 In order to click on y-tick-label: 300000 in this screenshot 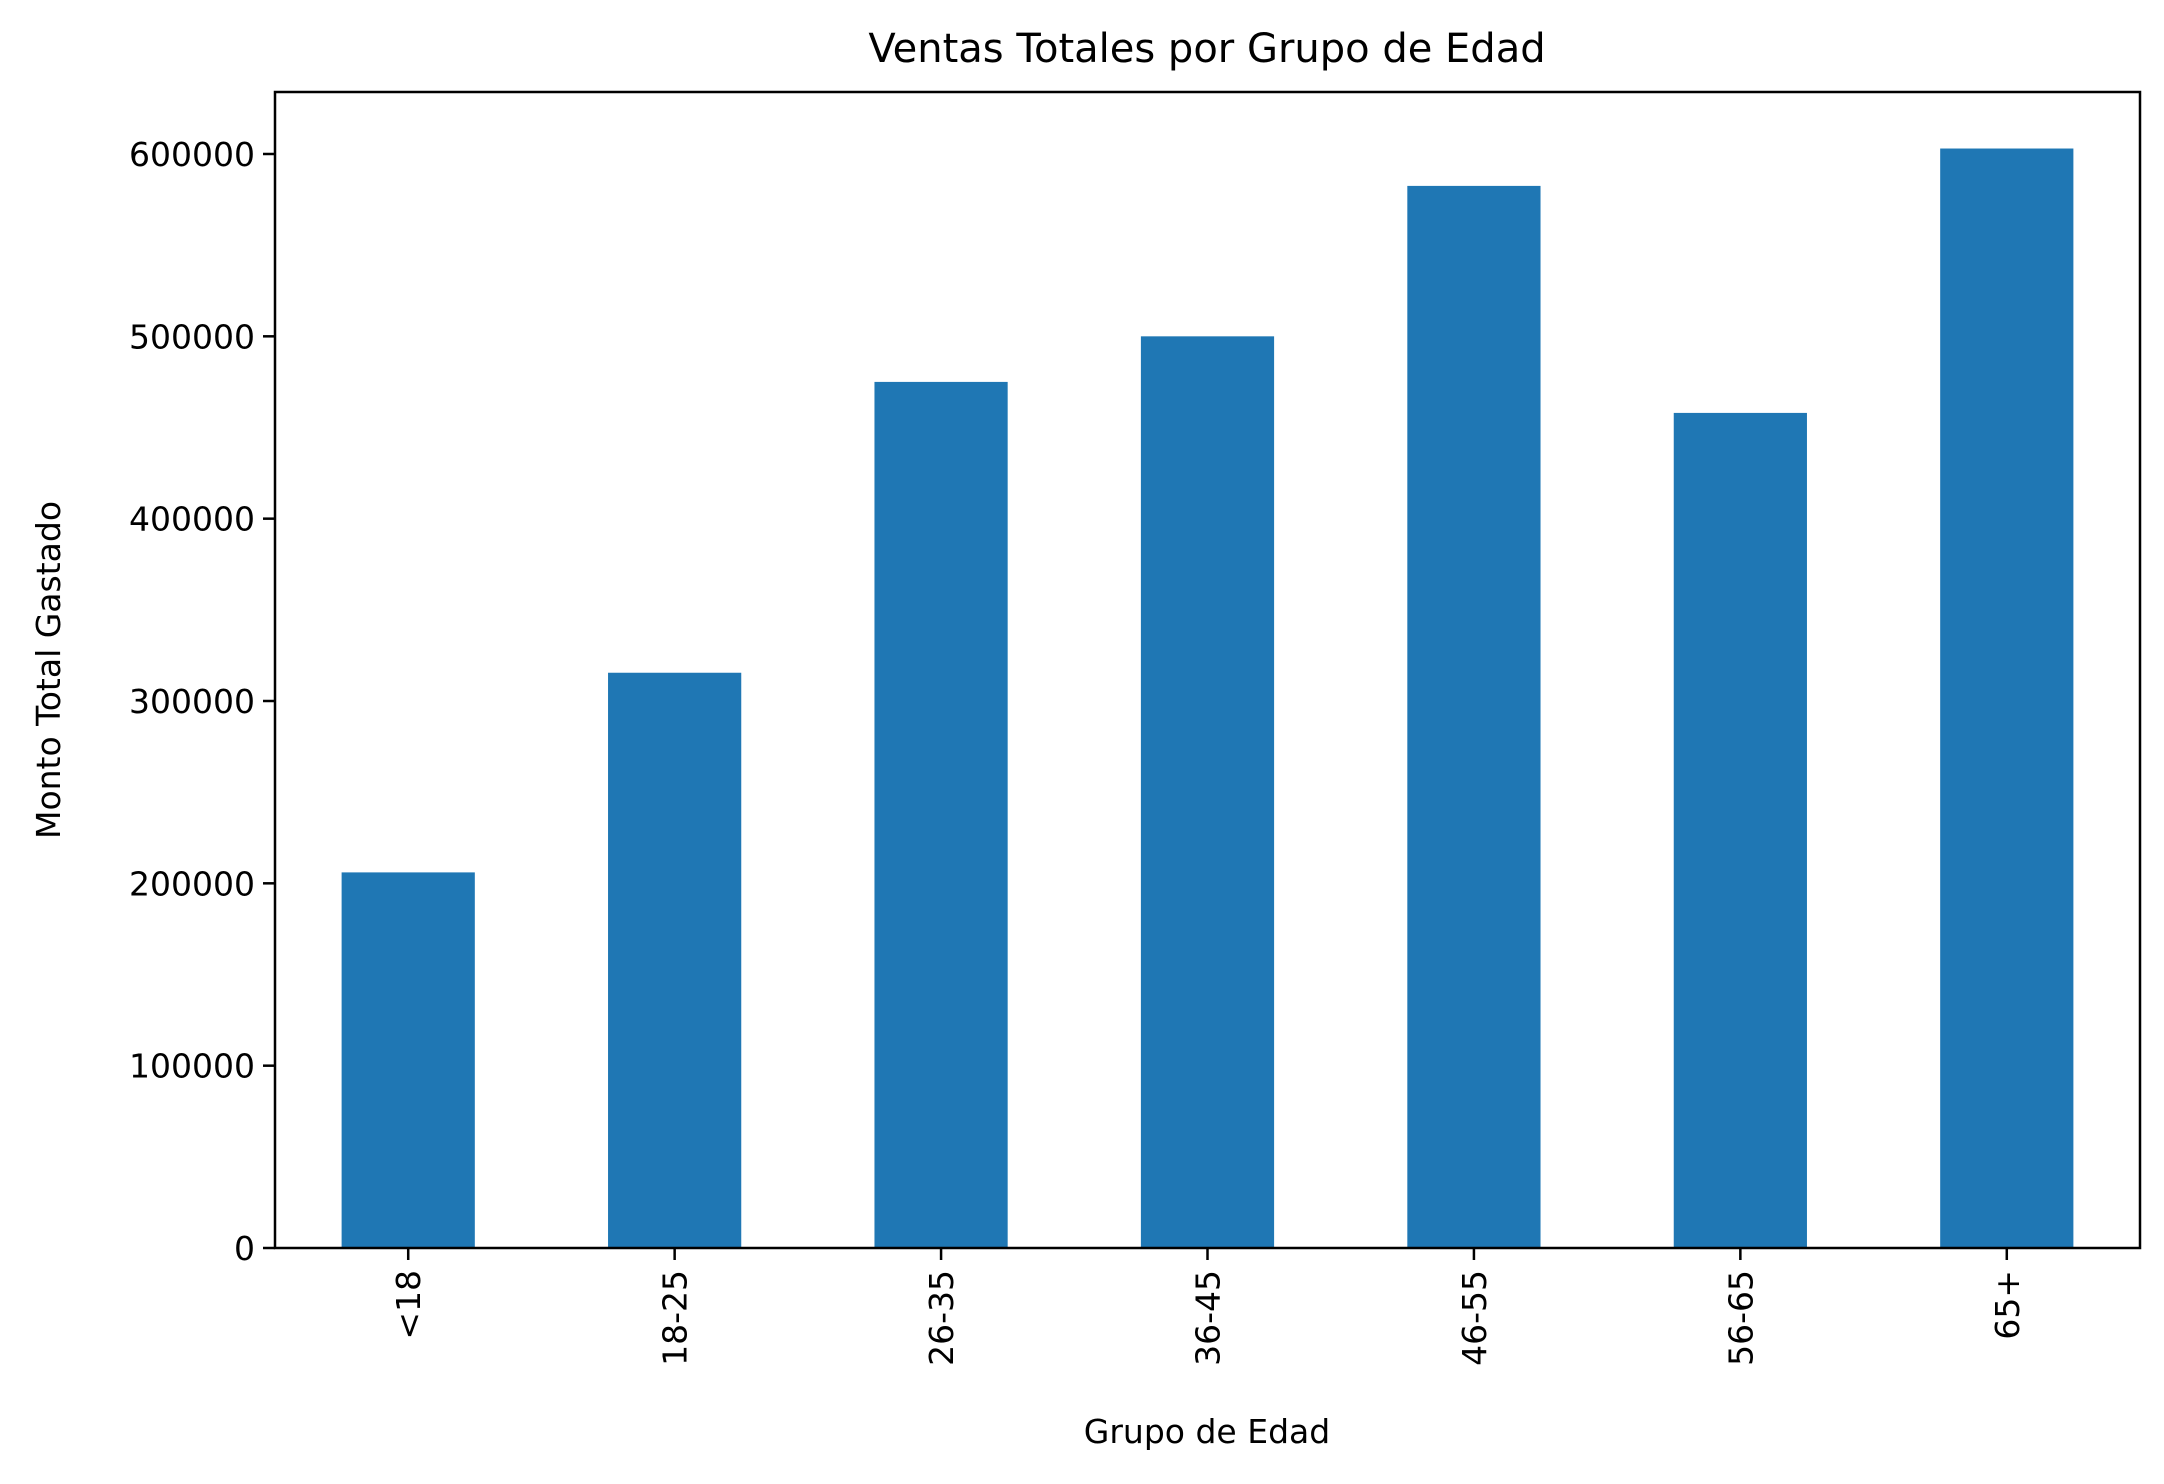, I will do `click(192, 701)`.